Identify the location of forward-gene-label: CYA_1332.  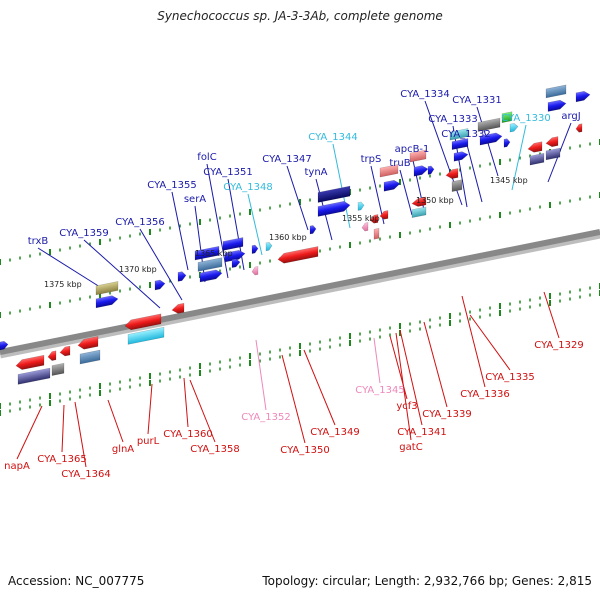
(465, 134).